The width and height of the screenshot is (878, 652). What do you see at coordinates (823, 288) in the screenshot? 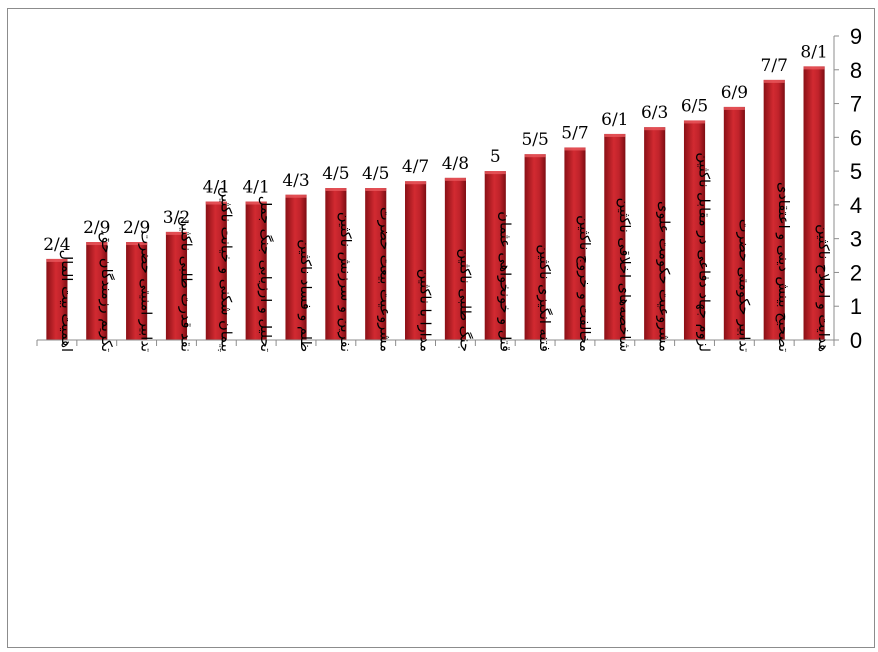
I see `category-label: هدایت و اصلاح ناکثین` at bounding box center [823, 288].